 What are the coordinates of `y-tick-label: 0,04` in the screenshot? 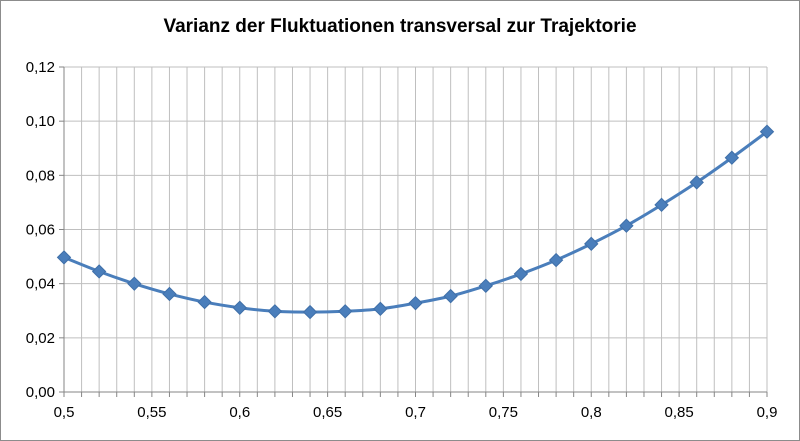 It's located at (40, 284).